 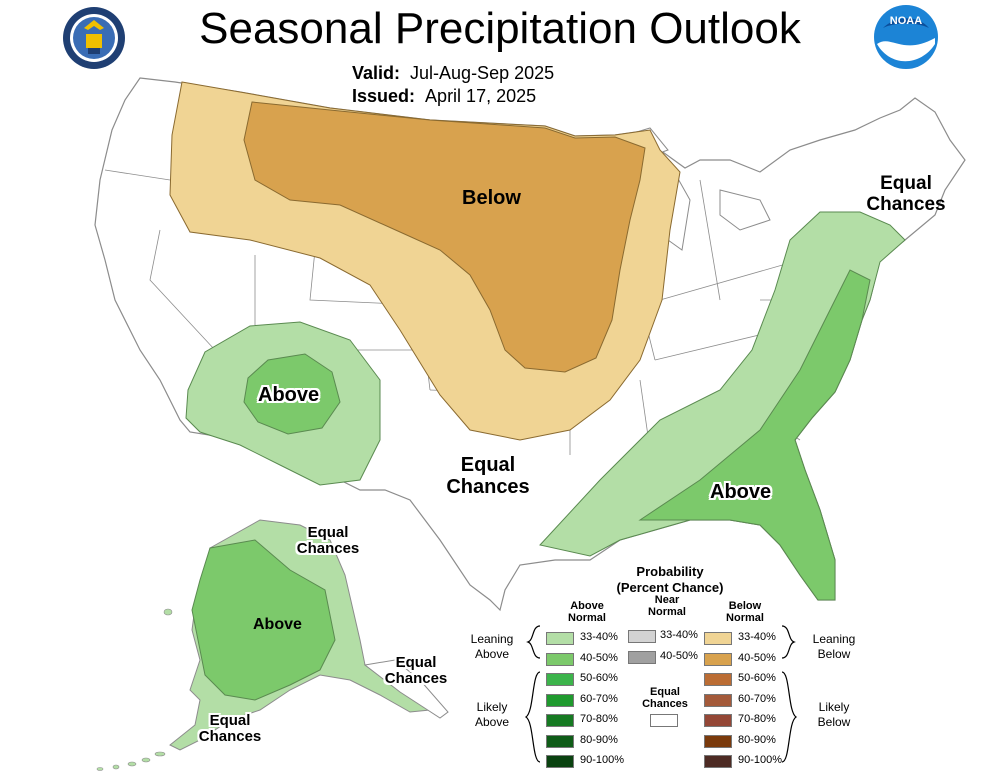 What do you see at coordinates (587, 612) in the screenshot?
I see `legend-head-above: Above Normal` at bounding box center [587, 612].